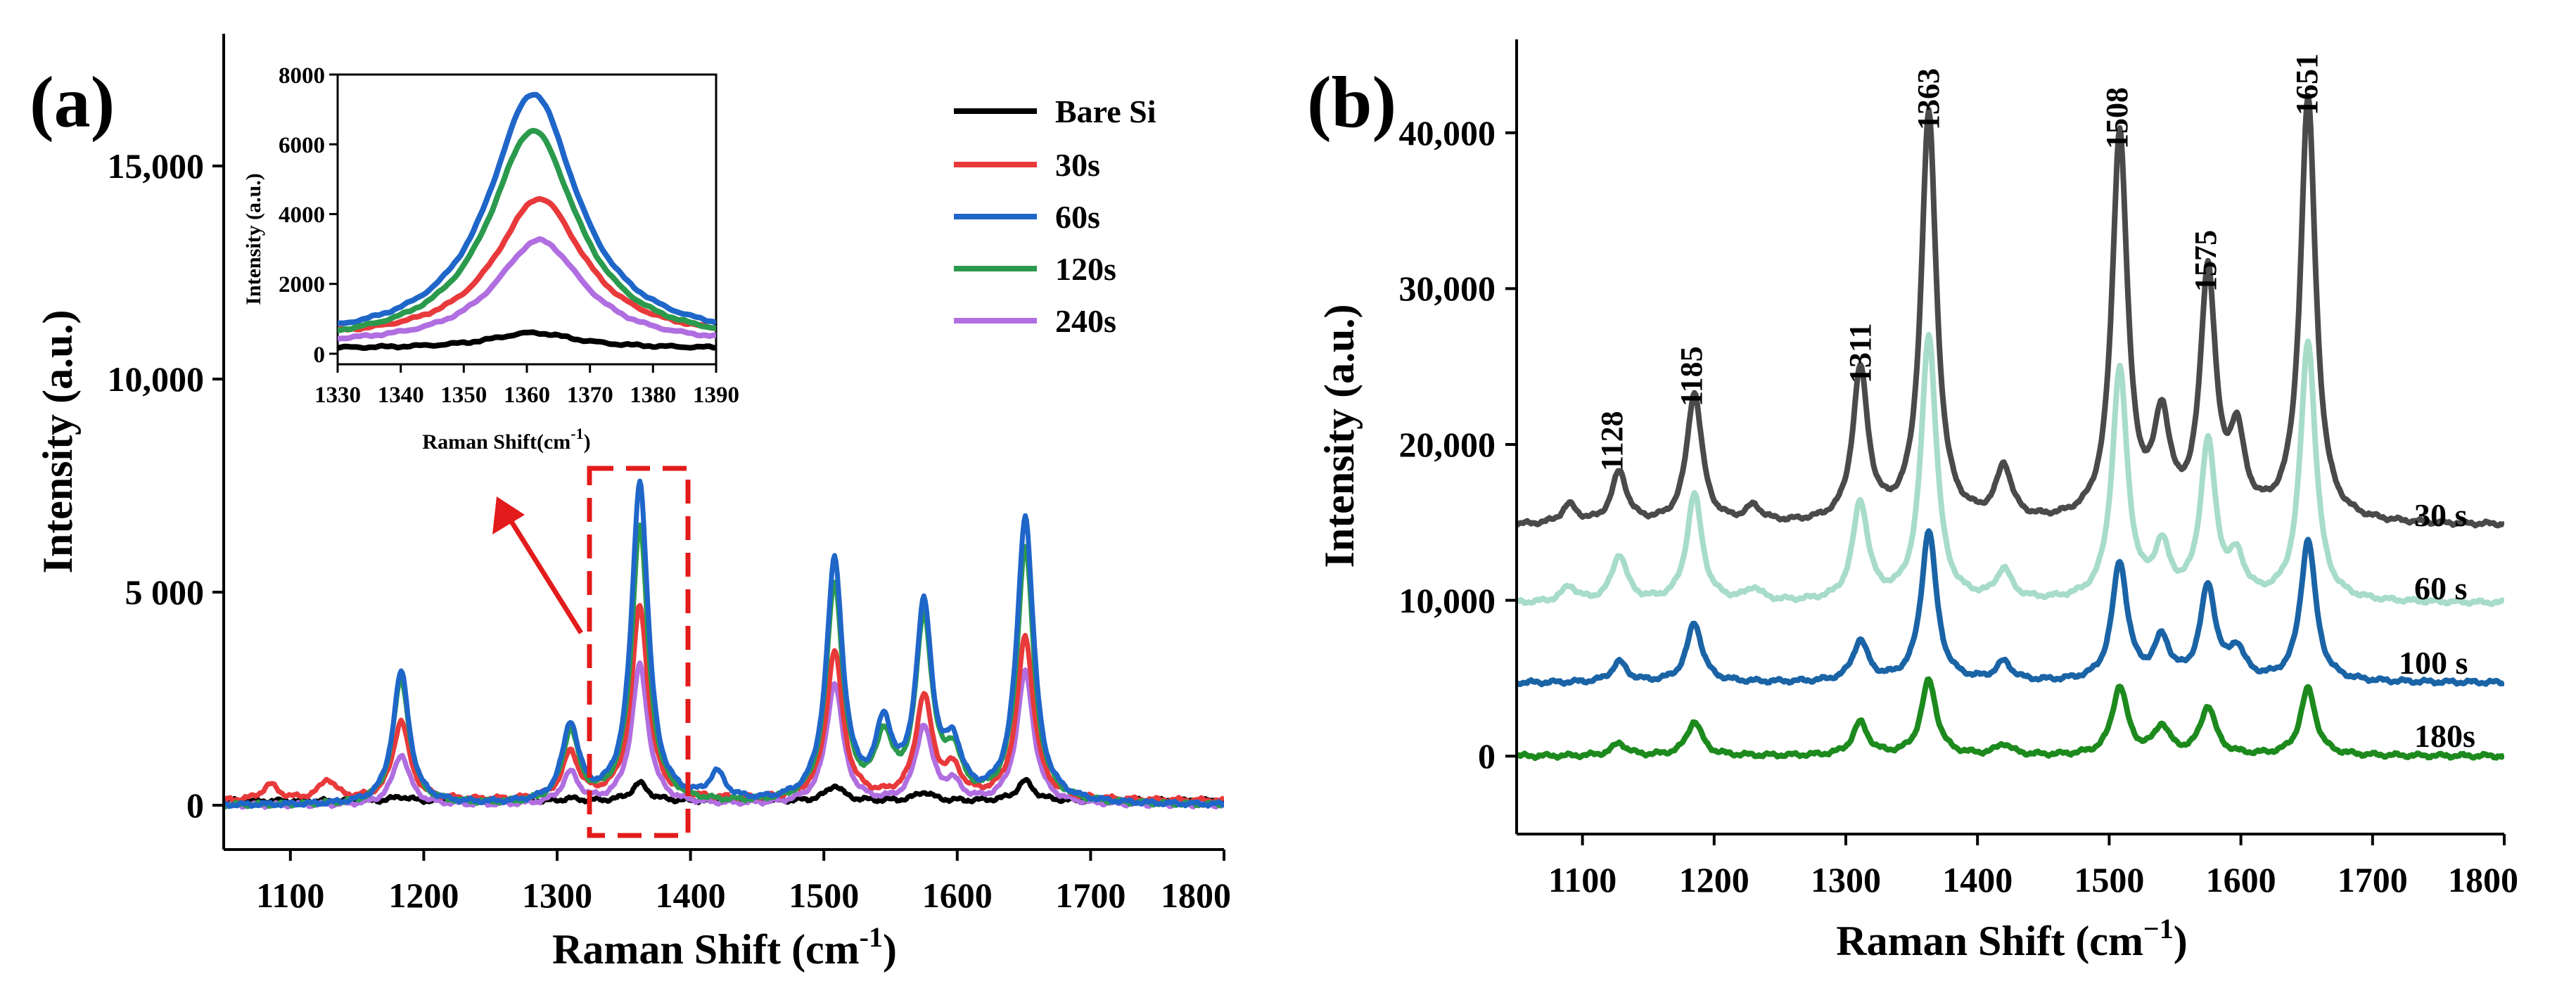 This screenshot has height=993, width=2576. What do you see at coordinates (2440, 588) in the screenshot?
I see `series-label-60s: 60 s` at bounding box center [2440, 588].